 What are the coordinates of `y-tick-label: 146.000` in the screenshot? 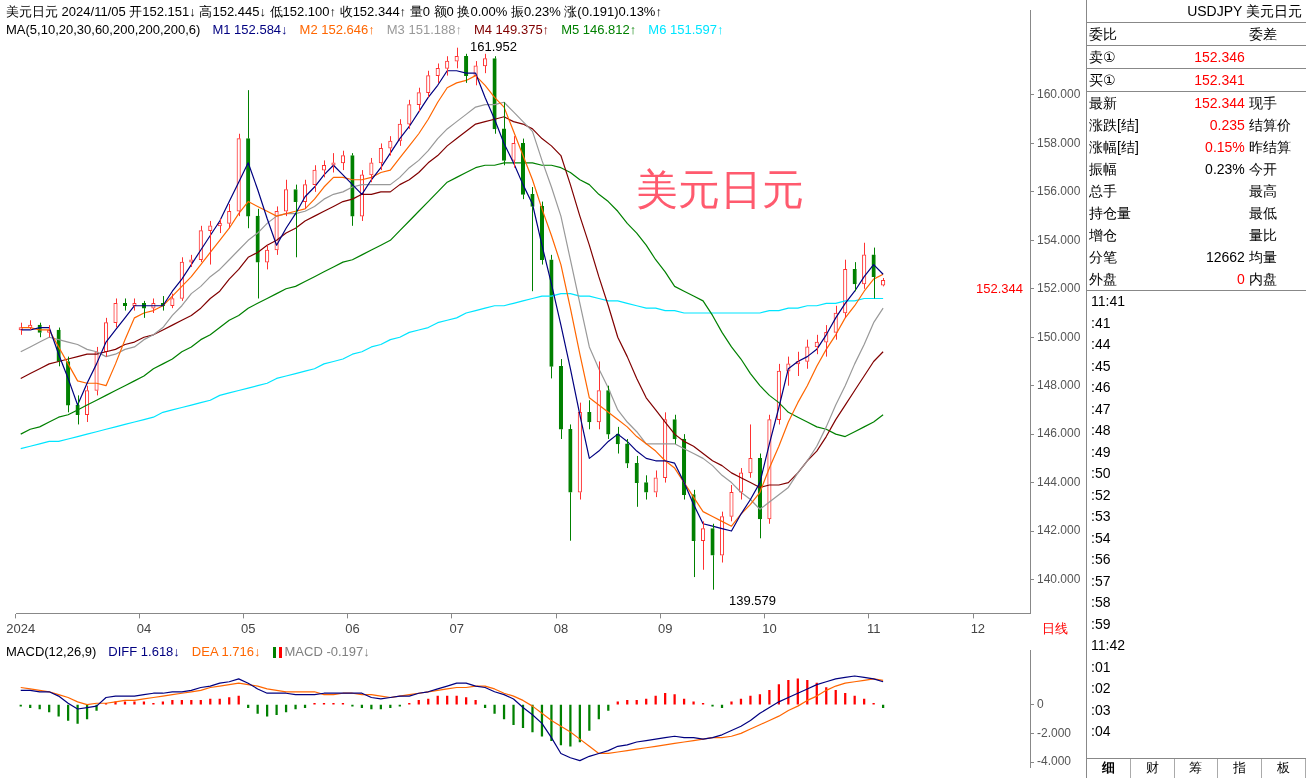 It's located at (1059, 433).